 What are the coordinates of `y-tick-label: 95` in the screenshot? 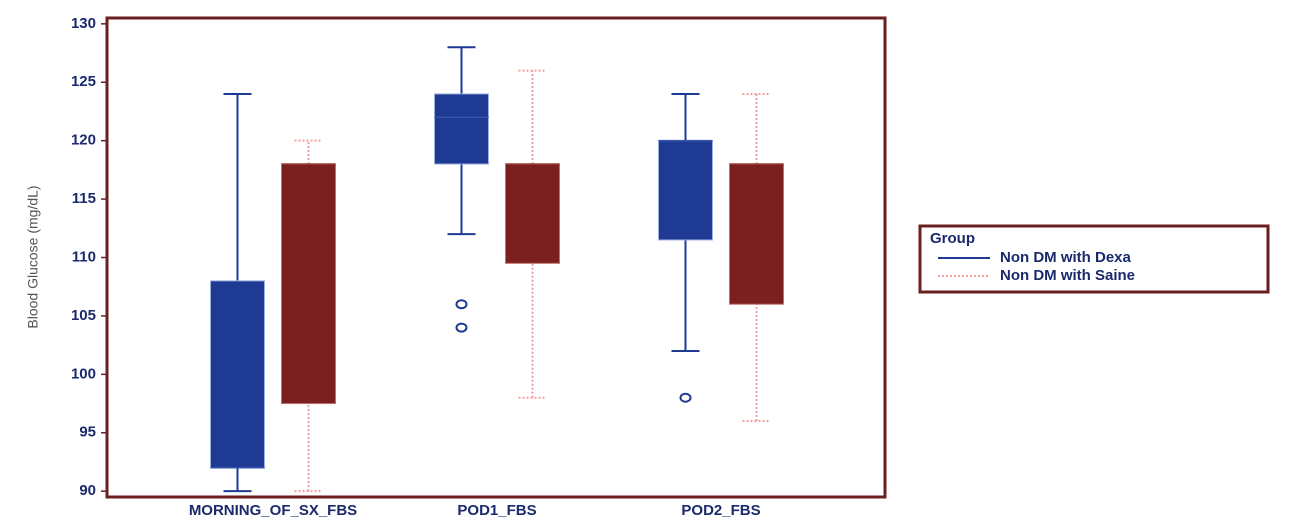 It's located at (87, 432).